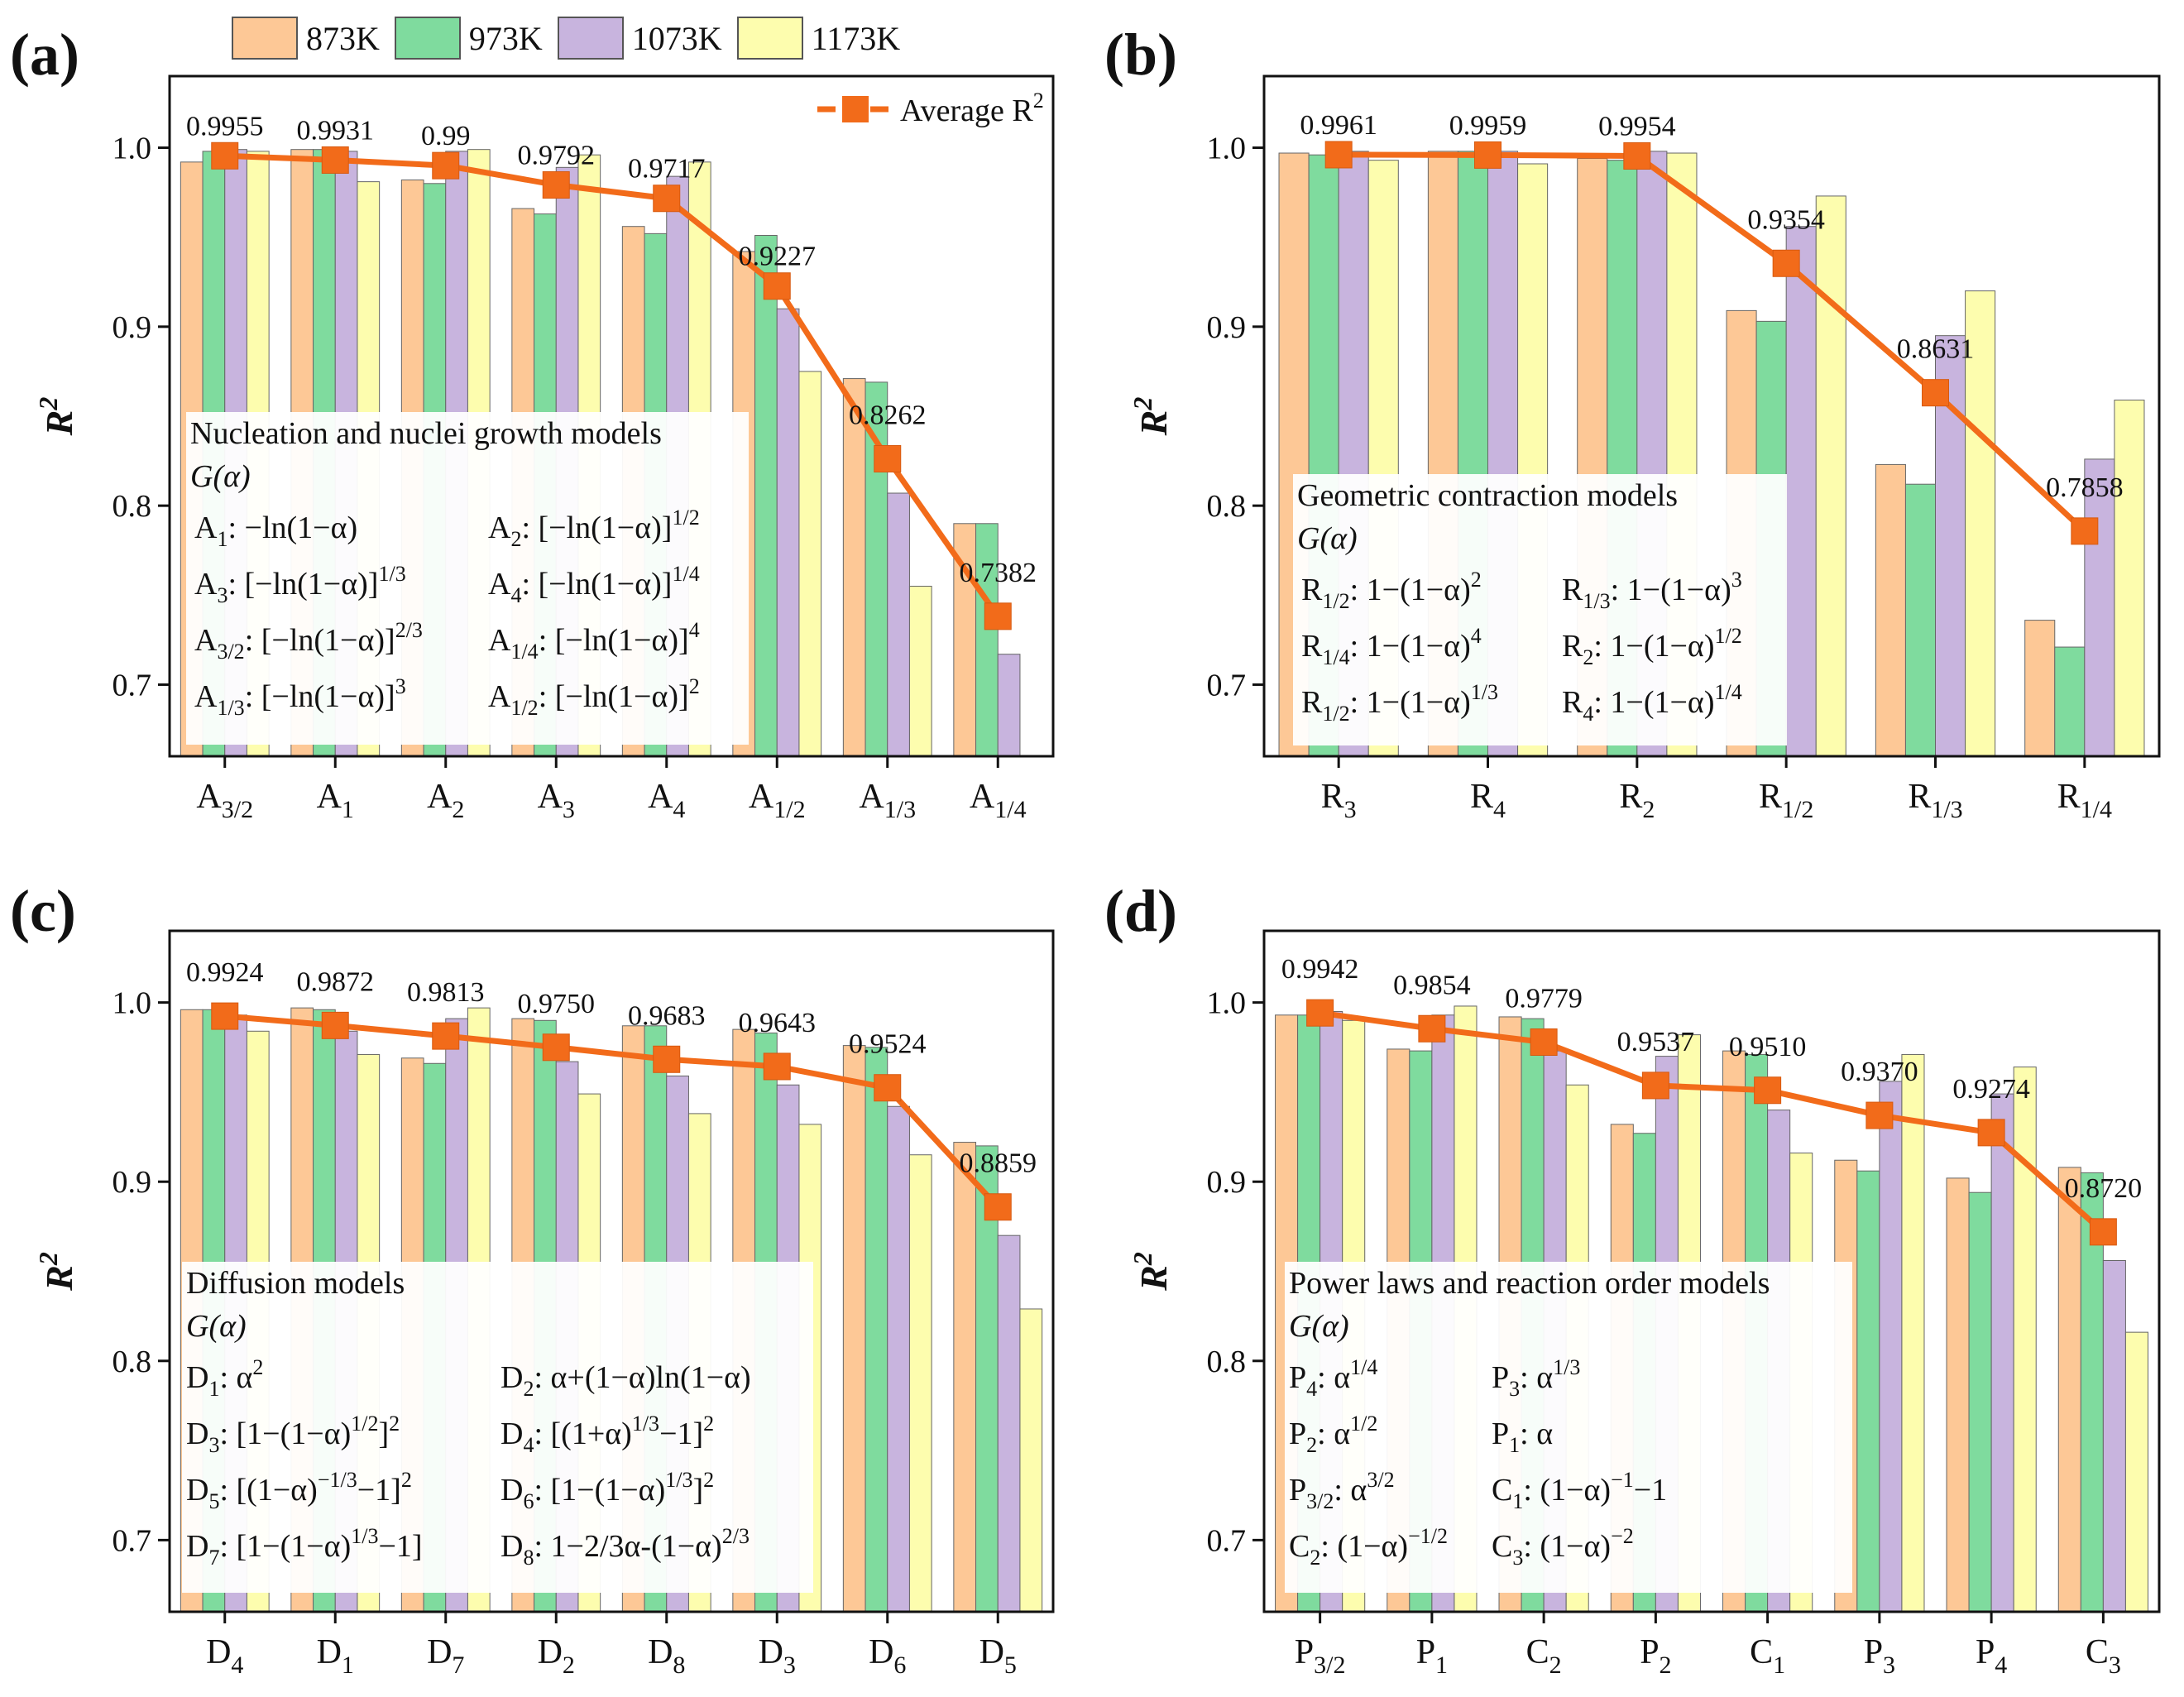 The width and height of the screenshot is (2184, 1697). Describe the element at coordinates (1500, 1377) in the screenshot. I see `model-symbol: P` at that location.